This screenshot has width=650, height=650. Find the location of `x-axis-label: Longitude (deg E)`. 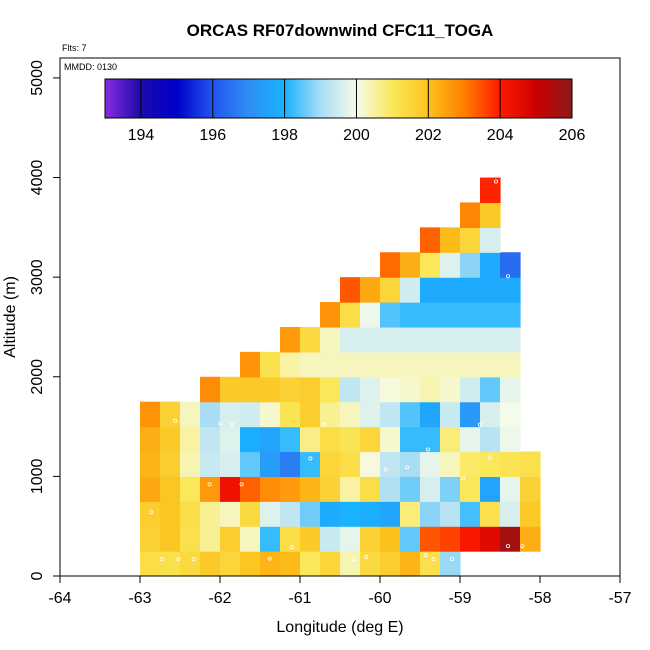

x-axis-label: Longitude (deg E) is located at coordinates (339, 627).